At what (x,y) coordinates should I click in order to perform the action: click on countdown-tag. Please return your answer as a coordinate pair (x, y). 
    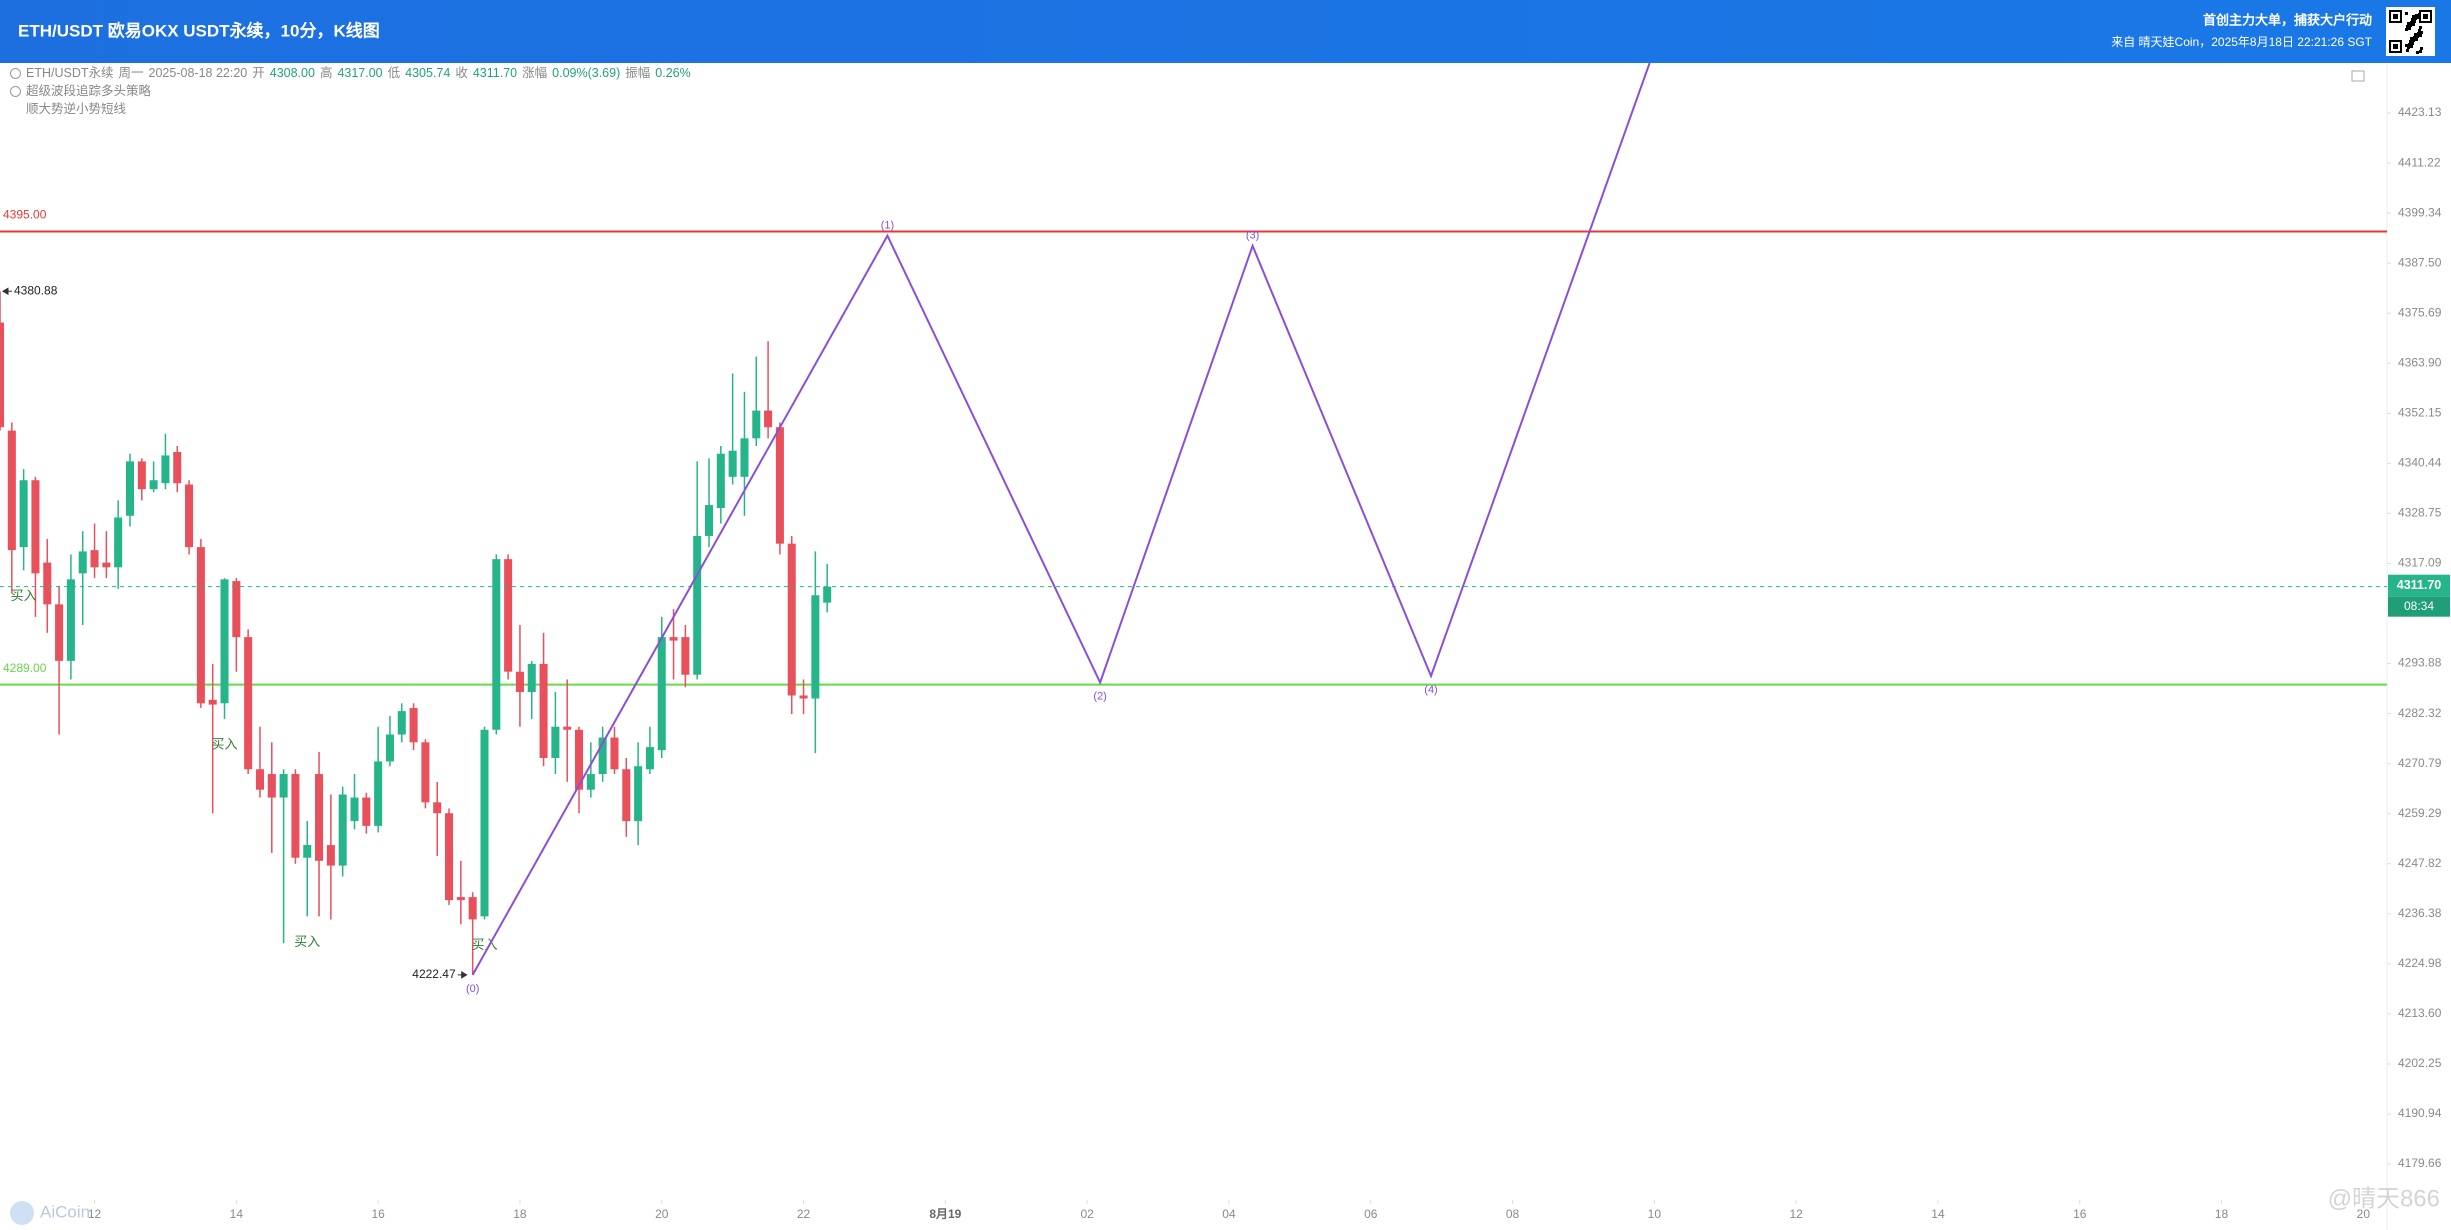
    Looking at the image, I should click on (2419, 606).